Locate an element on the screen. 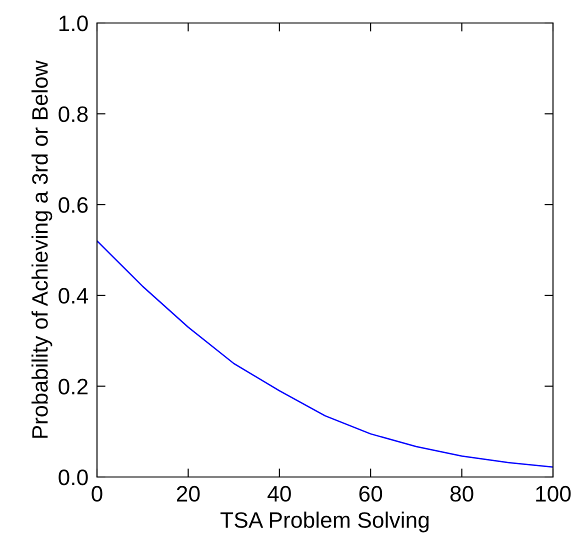 Image resolution: width=584 pixels, height=556 pixels. x-tick-label: 100 is located at coordinates (553, 494).